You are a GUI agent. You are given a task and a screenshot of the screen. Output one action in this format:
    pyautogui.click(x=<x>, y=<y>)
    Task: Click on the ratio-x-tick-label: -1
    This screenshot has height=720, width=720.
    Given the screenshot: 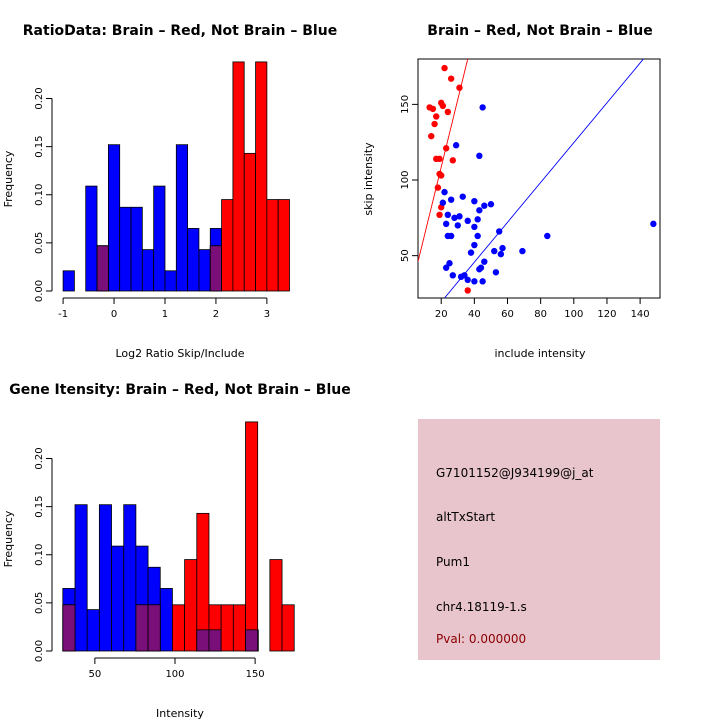 What is the action you would take?
    pyautogui.click(x=63, y=314)
    